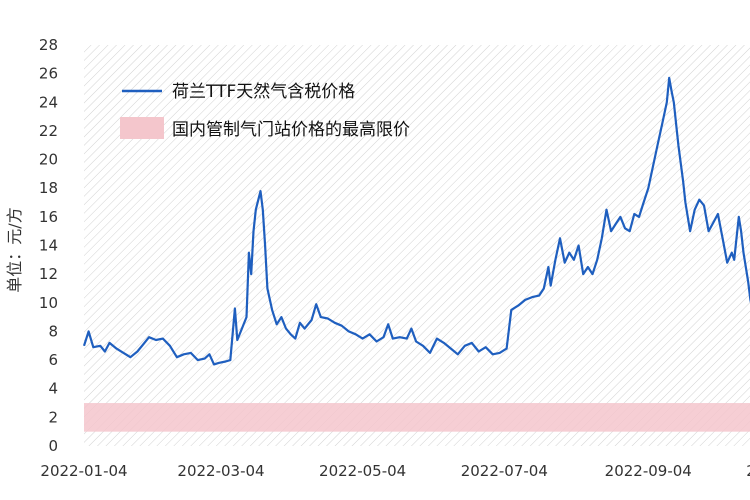 Image resolution: width=750 pixels, height=500 pixels. What do you see at coordinates (53, 446) in the screenshot?
I see `y-tick-label: 0` at bounding box center [53, 446].